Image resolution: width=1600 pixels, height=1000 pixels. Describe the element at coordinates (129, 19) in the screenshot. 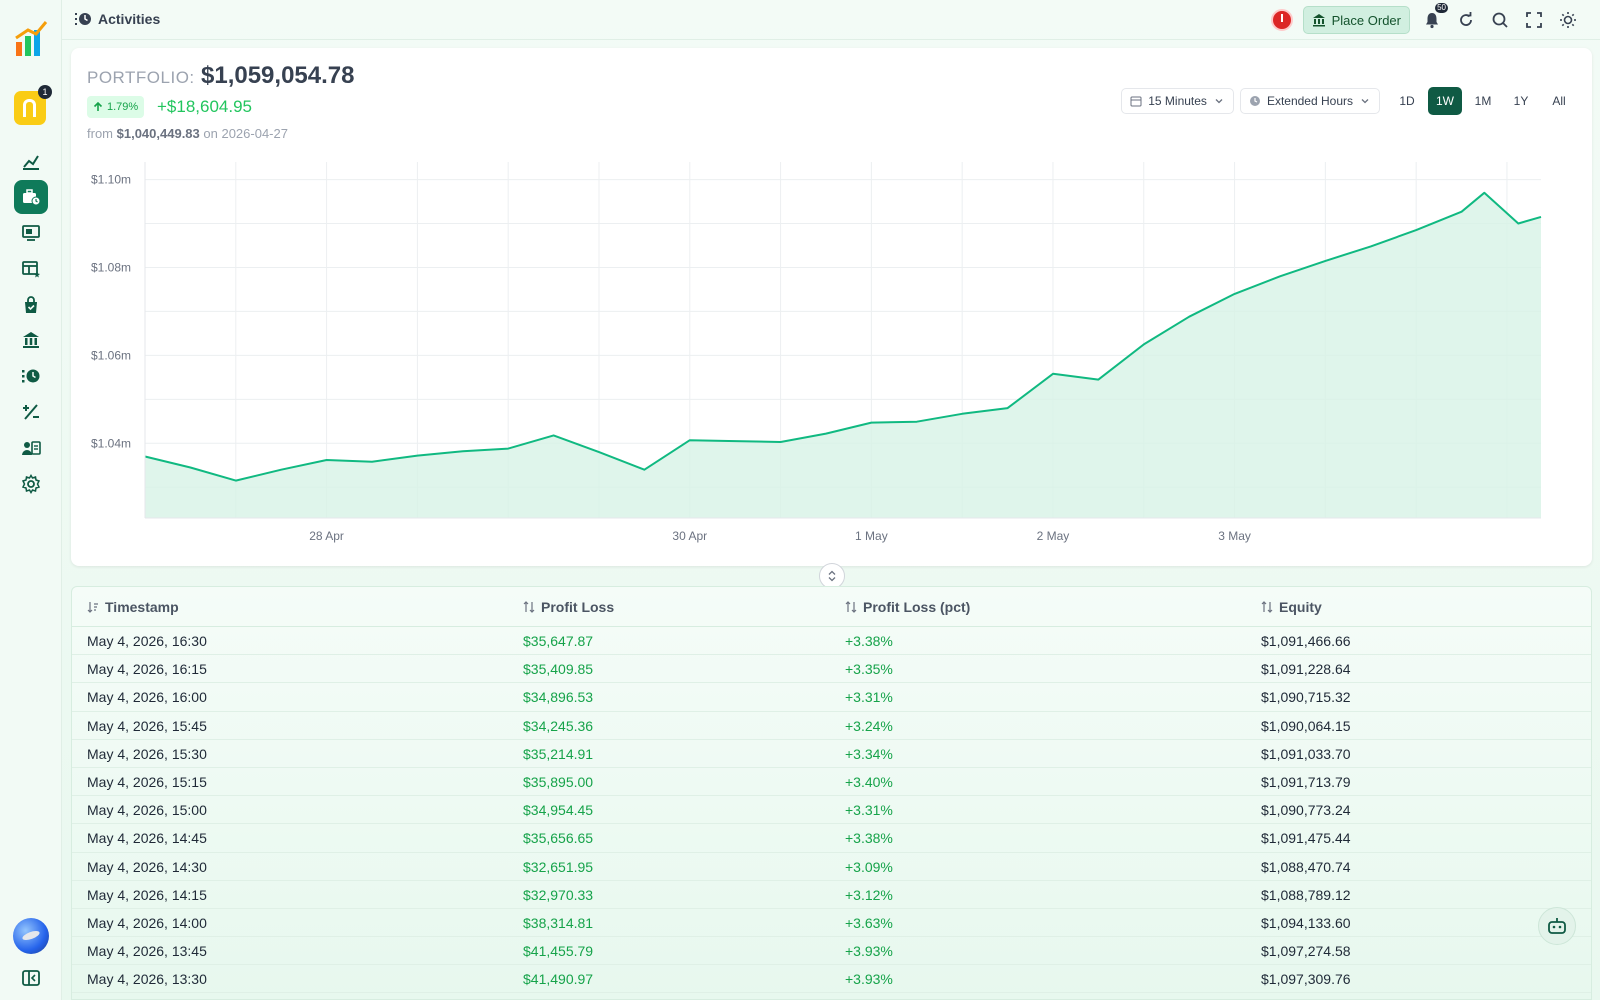

I see `page-title-text: Activities` at that location.